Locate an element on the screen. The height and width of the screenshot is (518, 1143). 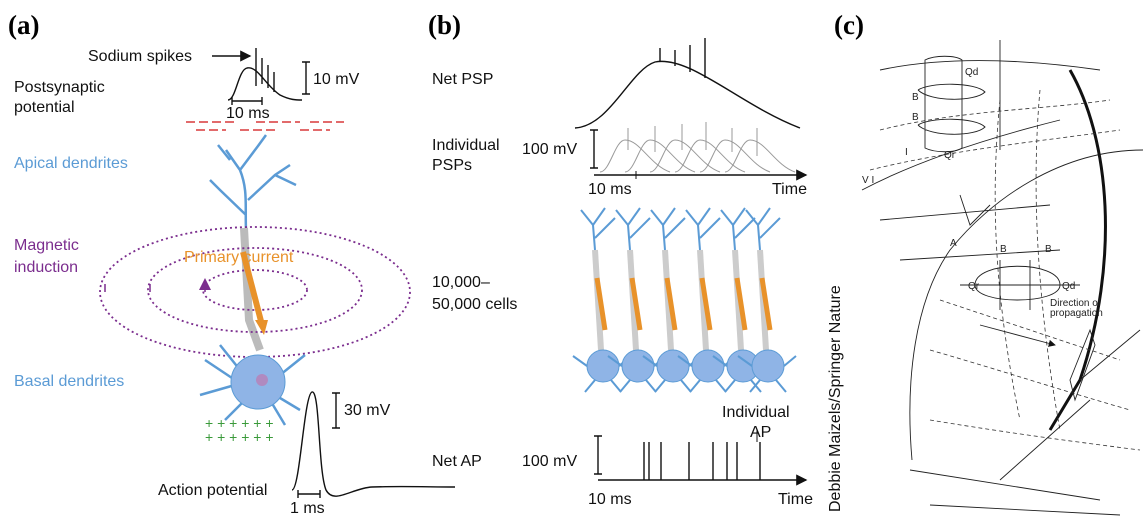
label: Apical dendrites is located at coordinates (71, 163).